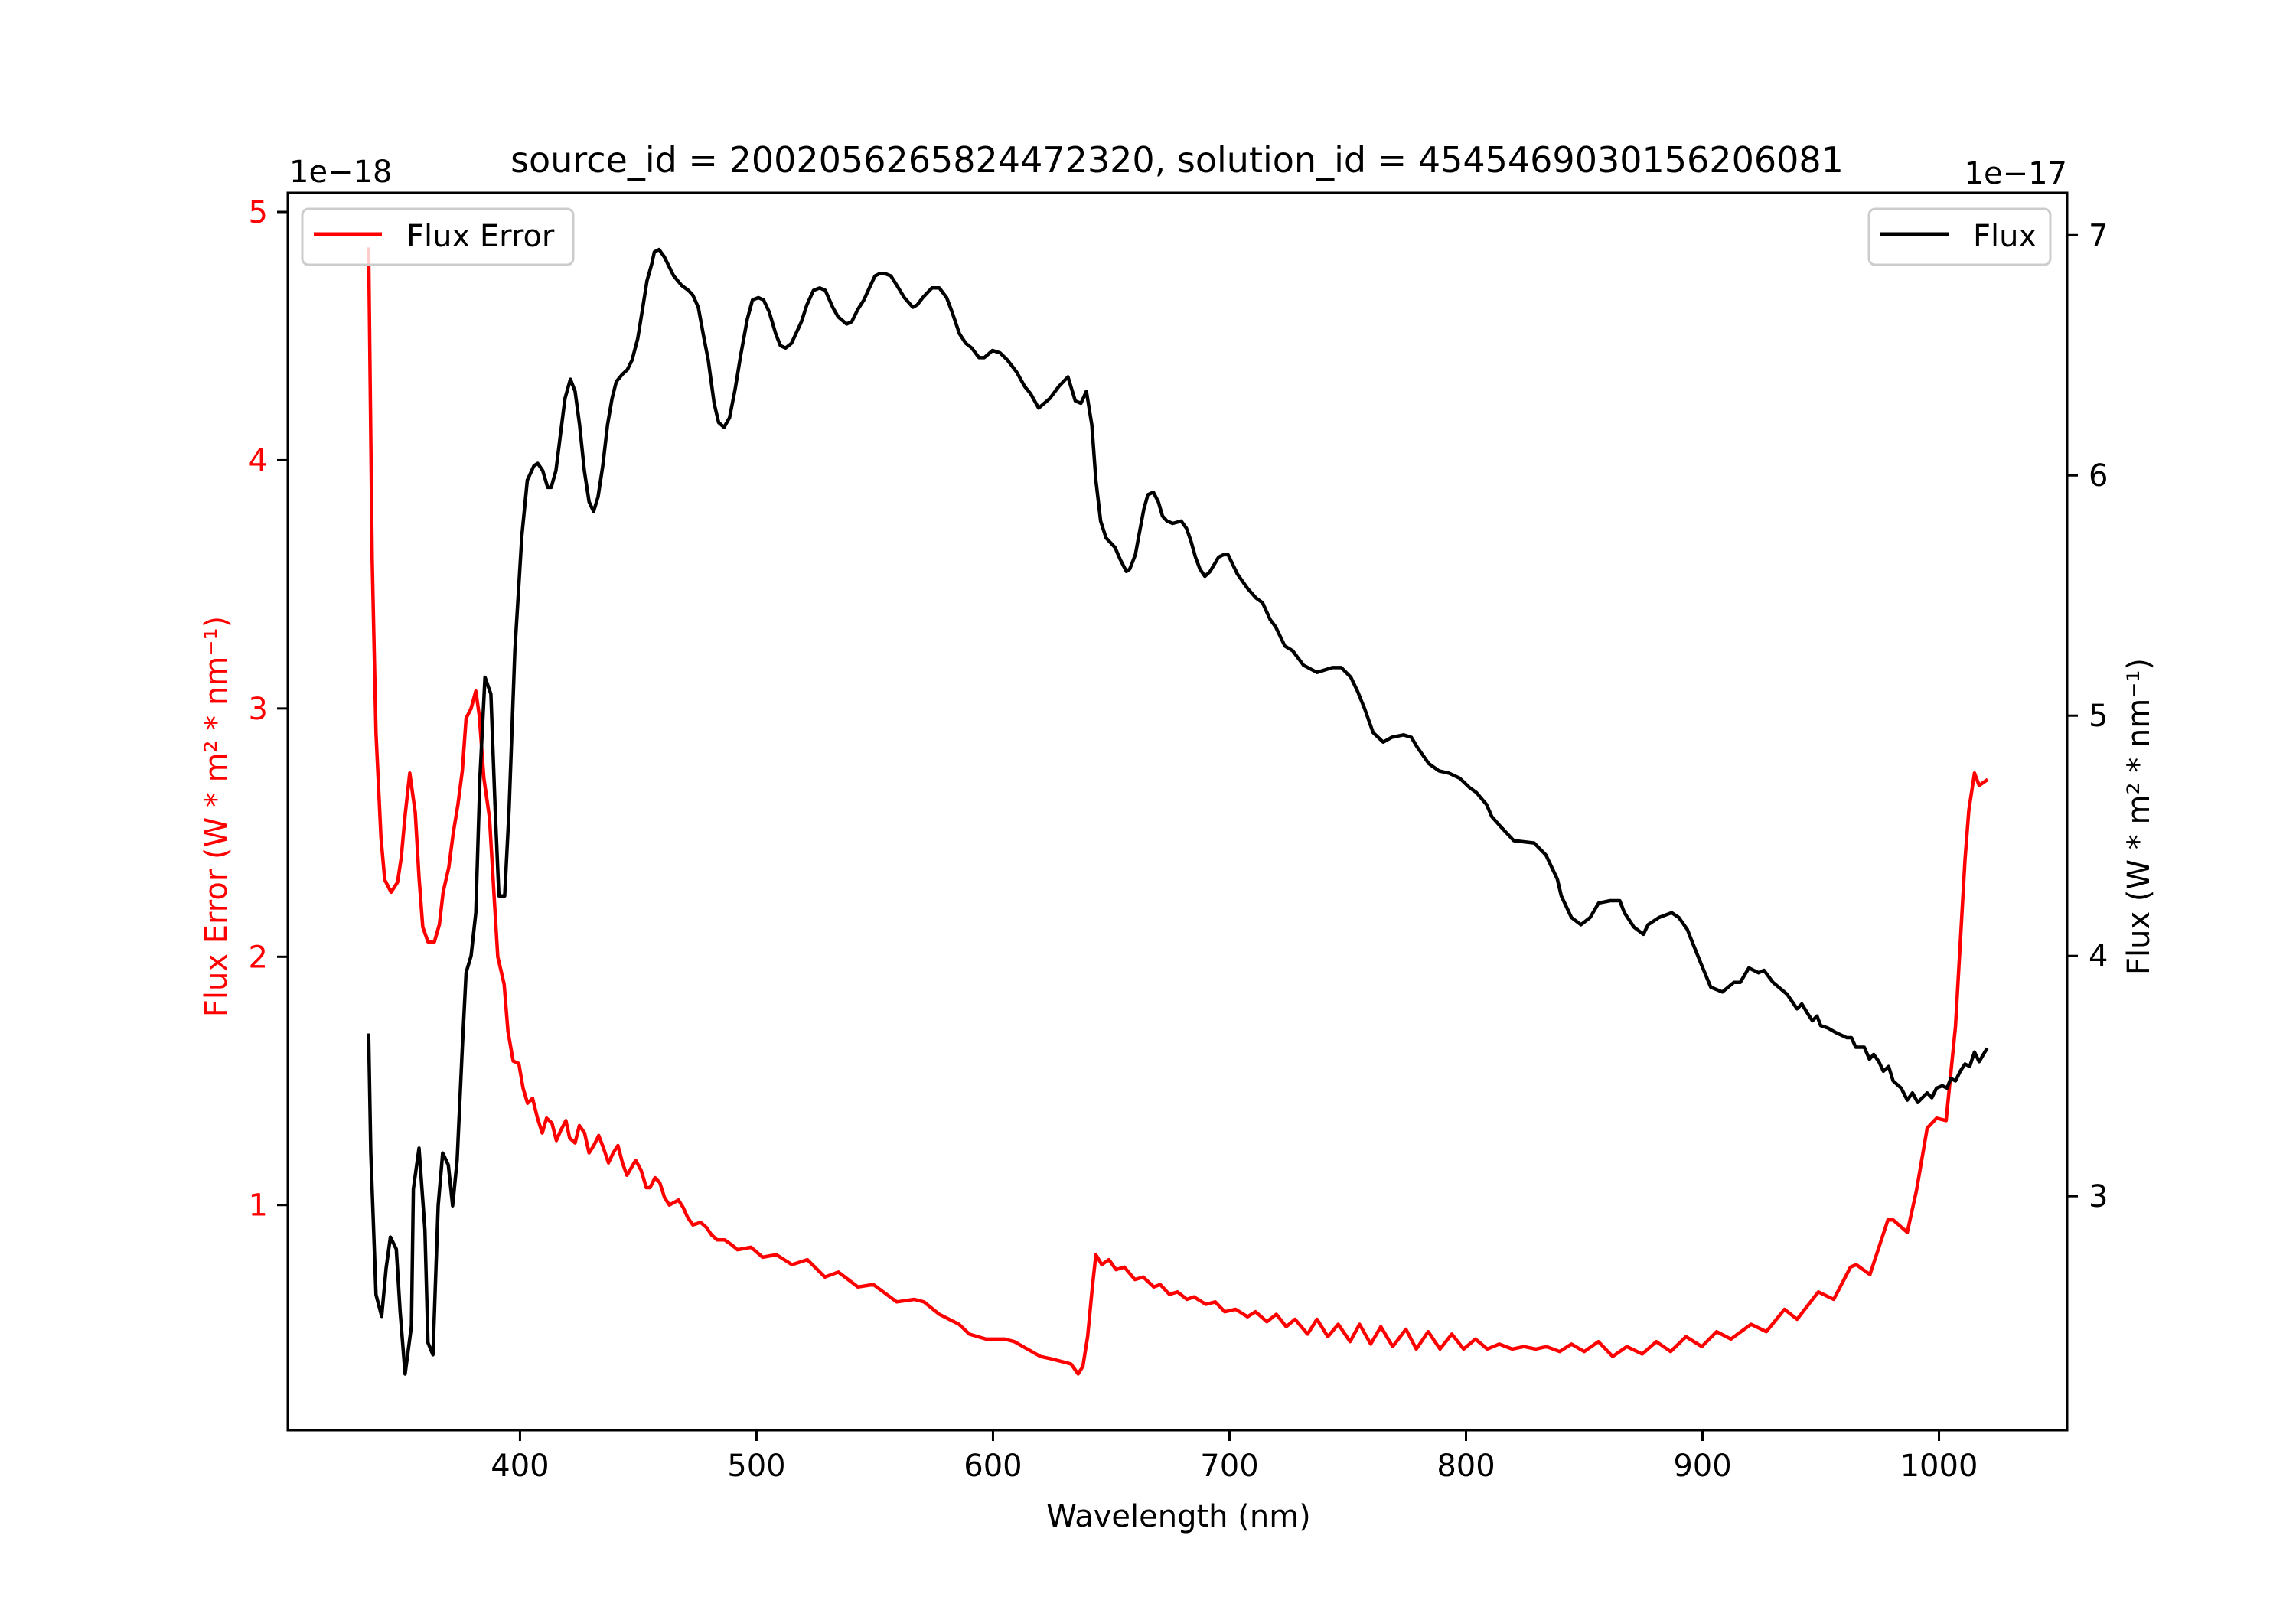 The image size is (2296, 1607). What do you see at coordinates (1178, 1516) in the screenshot?
I see `x-axis-label: Wavelength (nm)` at bounding box center [1178, 1516].